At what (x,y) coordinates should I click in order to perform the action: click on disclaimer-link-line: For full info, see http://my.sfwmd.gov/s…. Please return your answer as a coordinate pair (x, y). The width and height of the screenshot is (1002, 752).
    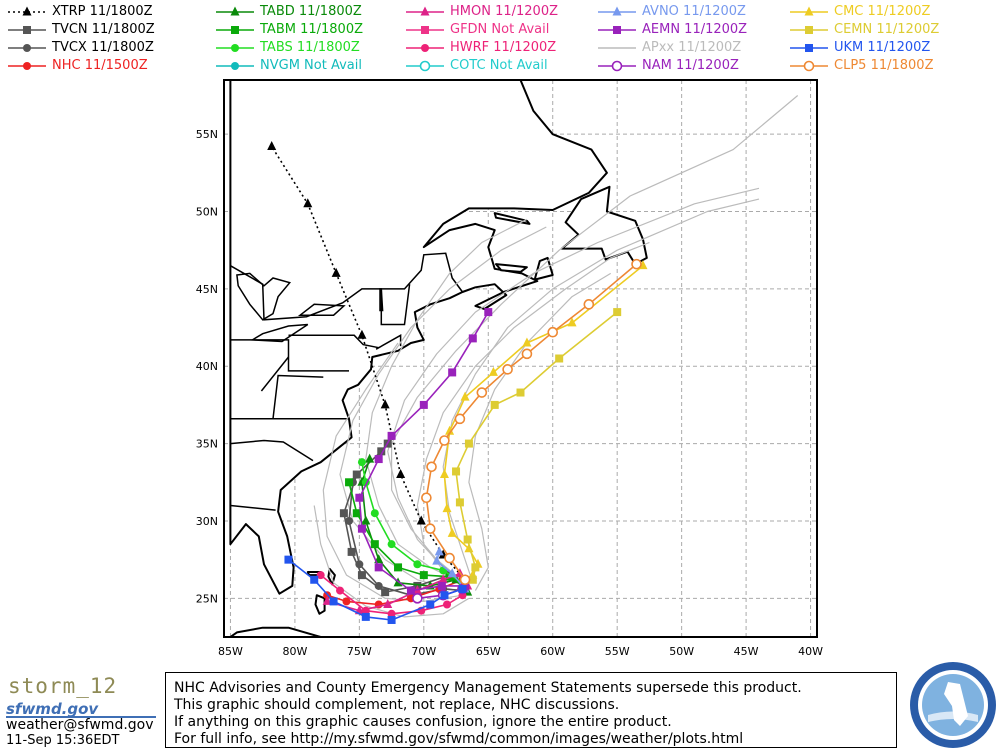
    Looking at the image, I should click on (459, 739).